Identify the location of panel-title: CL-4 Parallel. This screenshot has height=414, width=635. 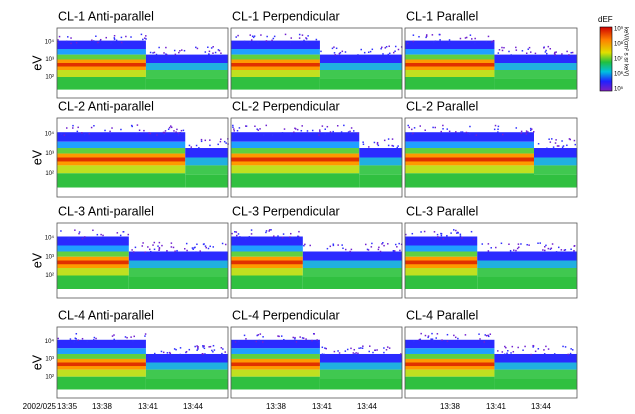
(442, 315).